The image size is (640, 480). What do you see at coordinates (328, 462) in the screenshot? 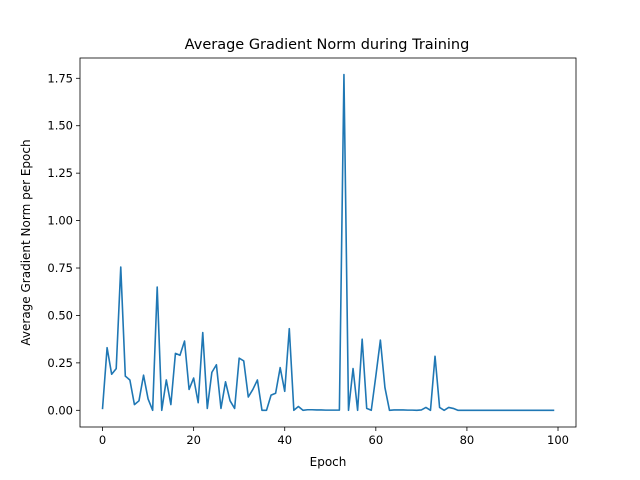
I see `x-axis-label: Epoch` at bounding box center [328, 462].